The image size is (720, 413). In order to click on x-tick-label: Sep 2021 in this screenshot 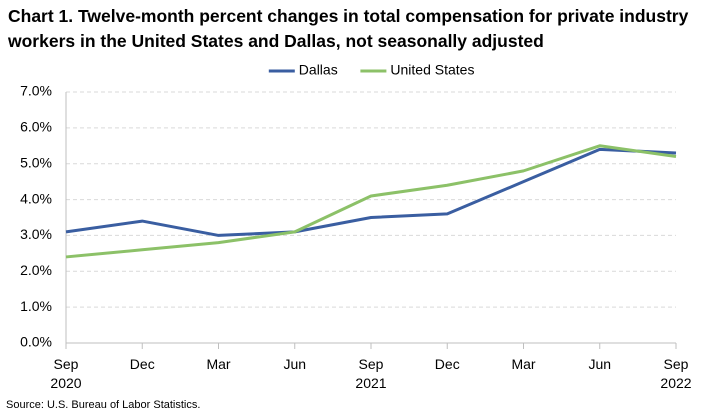, I will do `click(371, 373)`.